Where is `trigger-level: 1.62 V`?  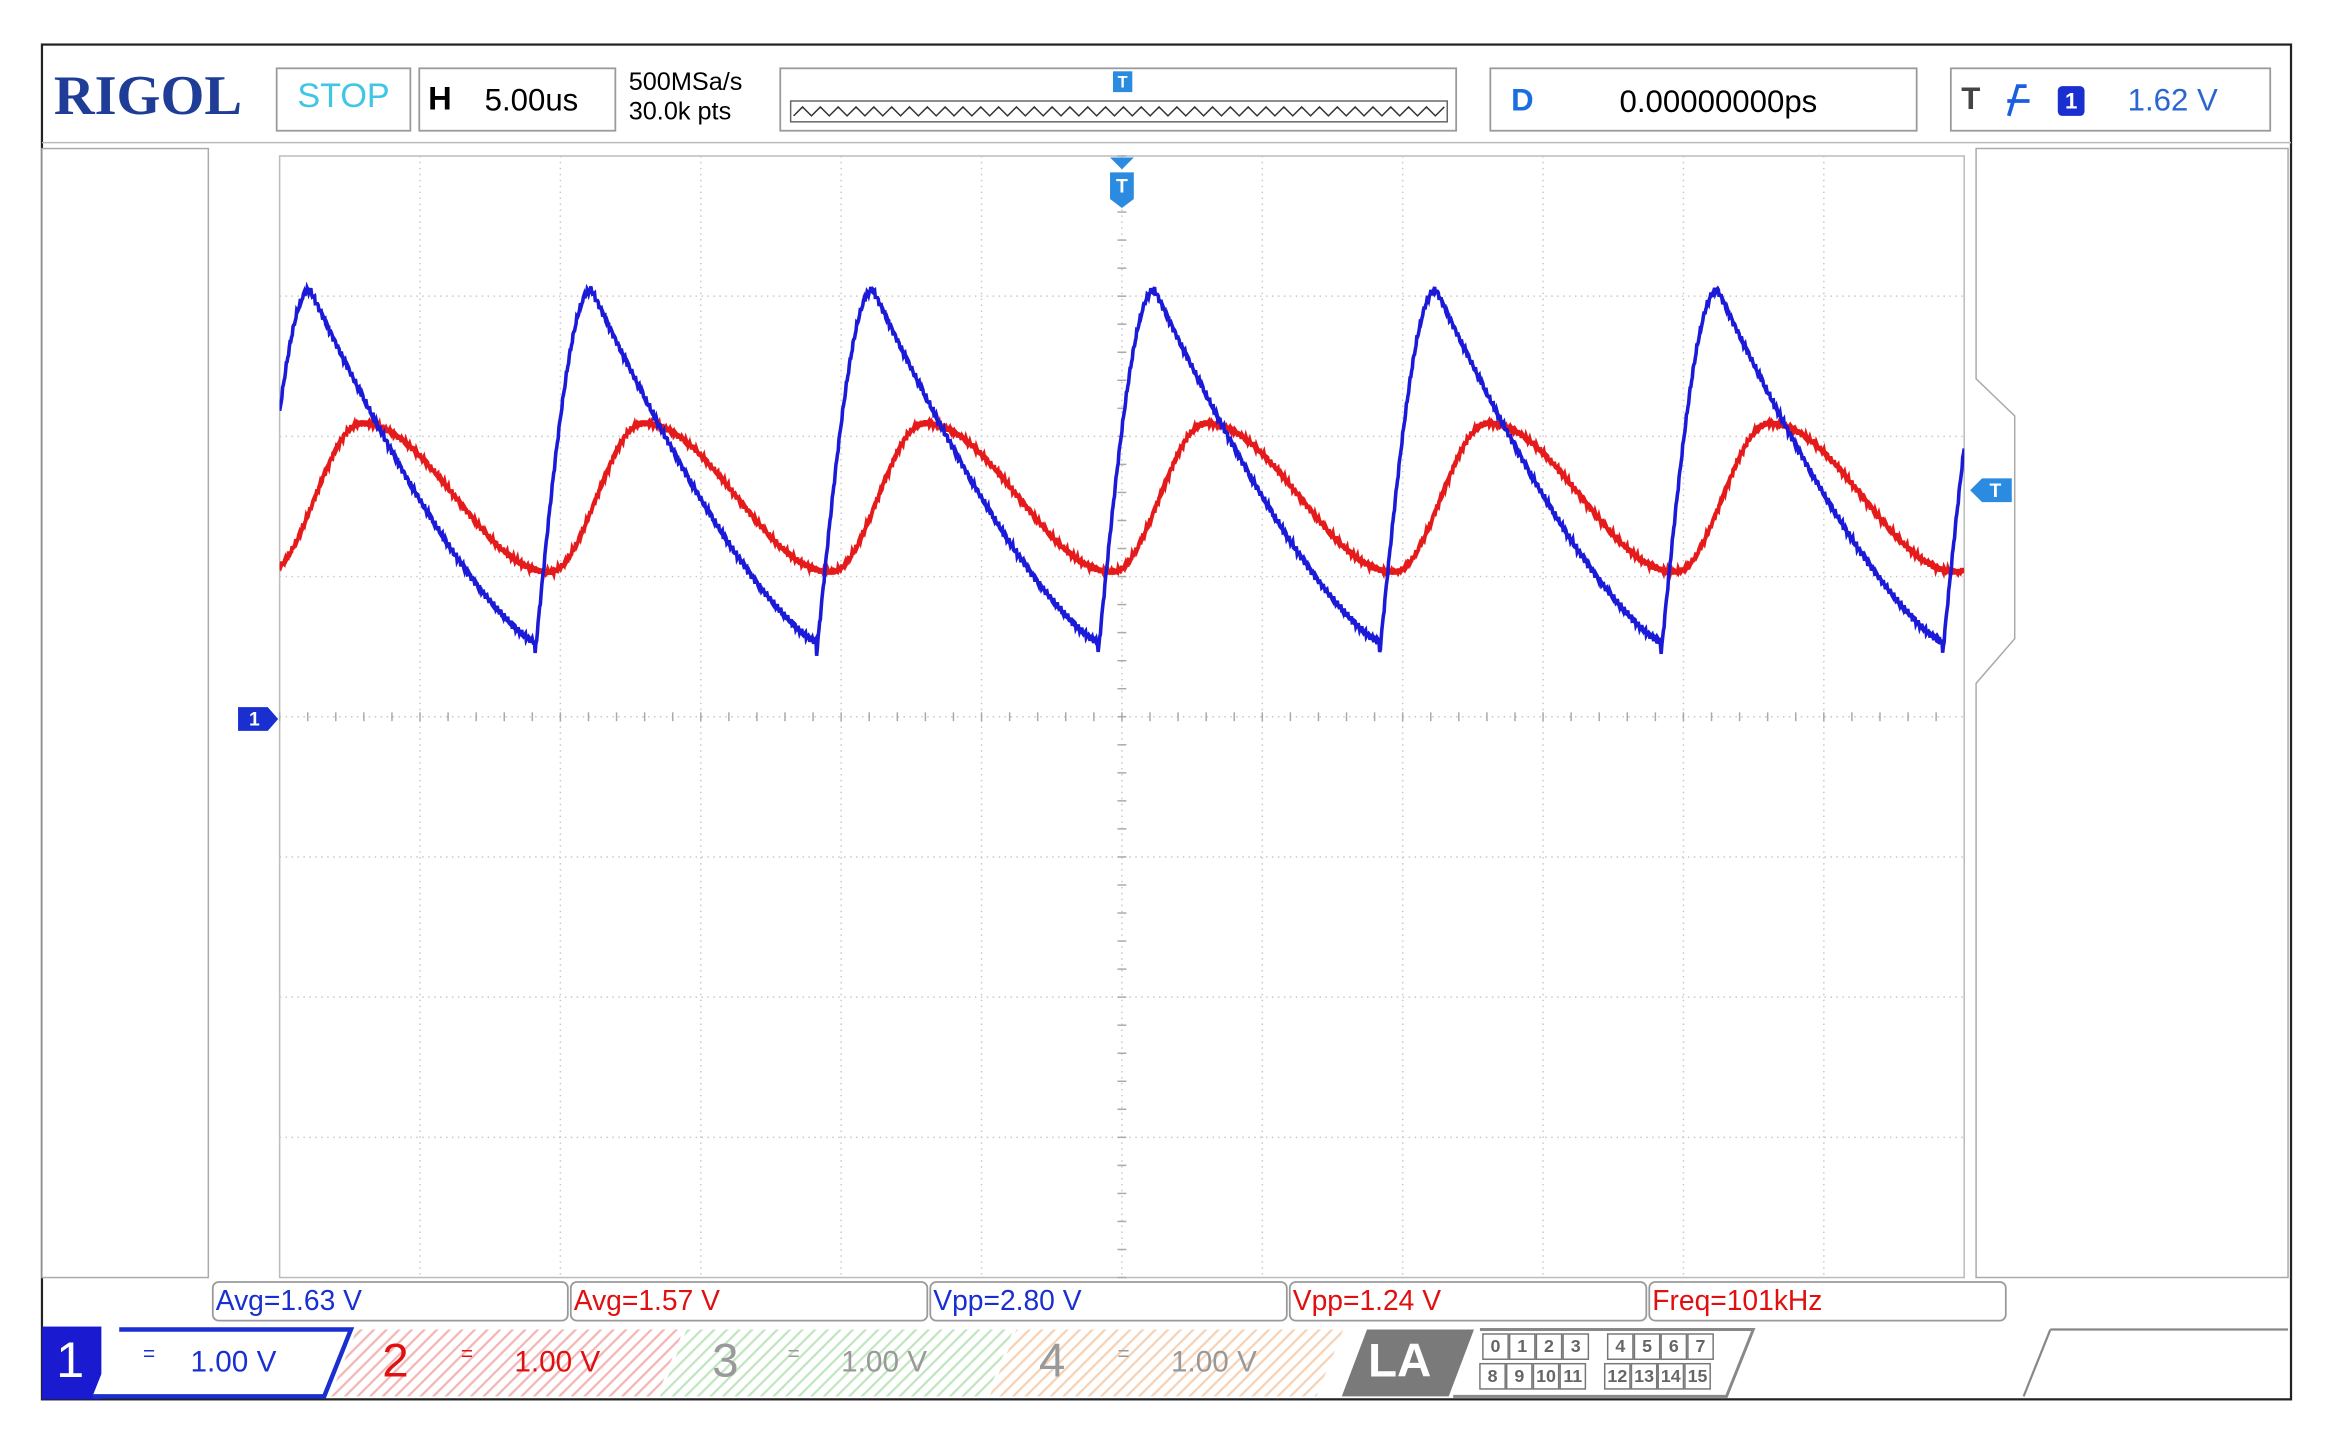
trigger-level: 1.62 V is located at coordinates (2173, 100).